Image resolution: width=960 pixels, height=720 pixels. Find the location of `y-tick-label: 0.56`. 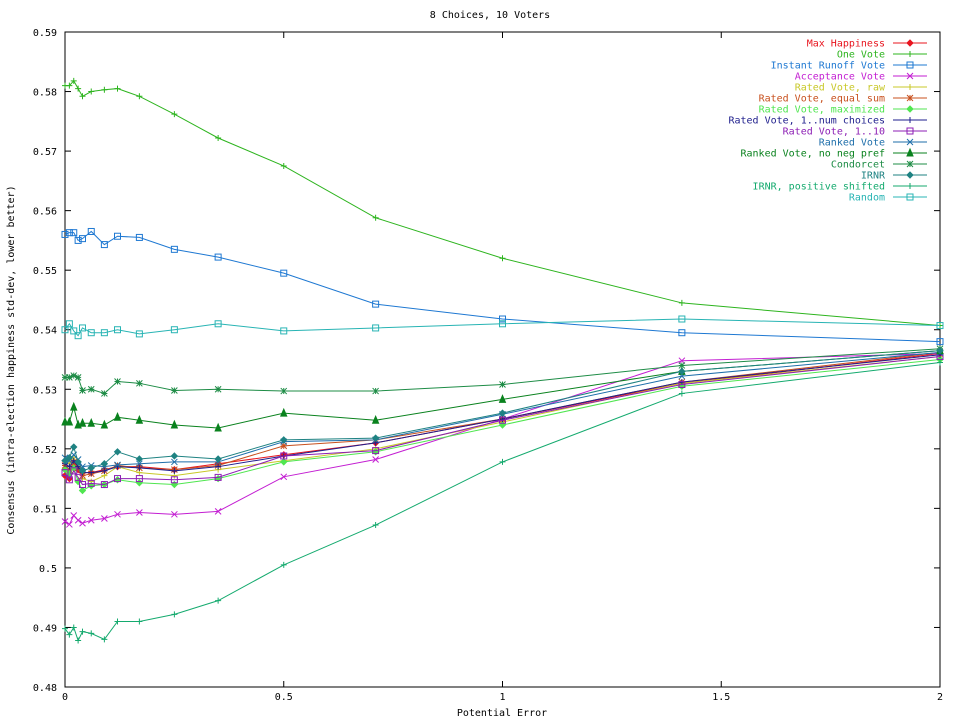

y-tick-label: 0.56 is located at coordinates (45, 212).